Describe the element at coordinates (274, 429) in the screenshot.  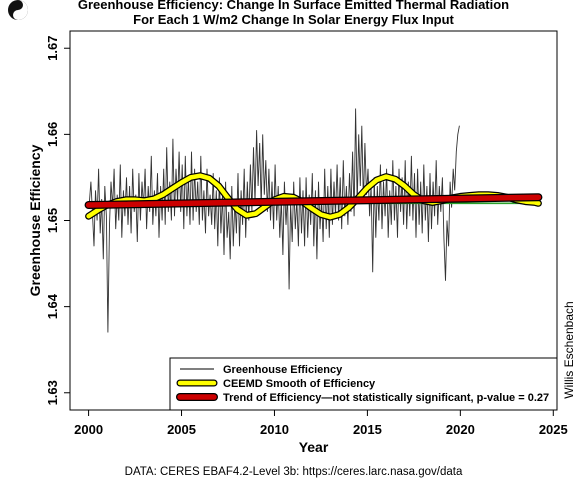
I see `x-tick-label: 2010` at that location.